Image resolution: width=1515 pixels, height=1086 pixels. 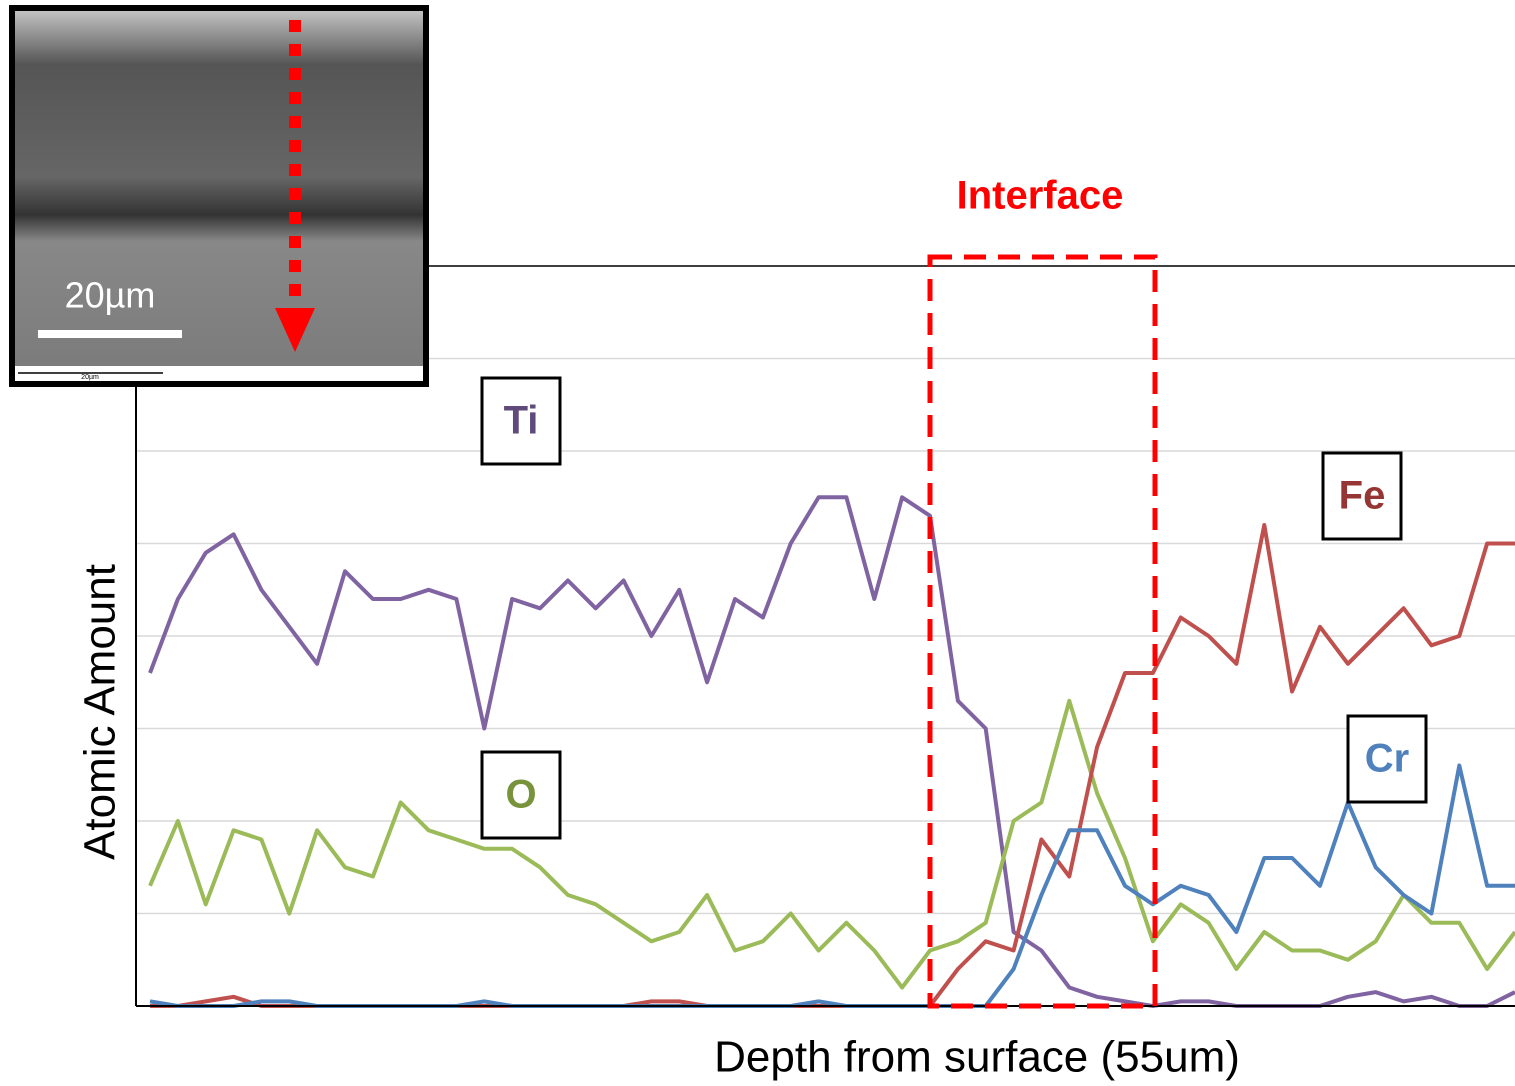 I want to click on legend-label: Ti, so click(x=521, y=421).